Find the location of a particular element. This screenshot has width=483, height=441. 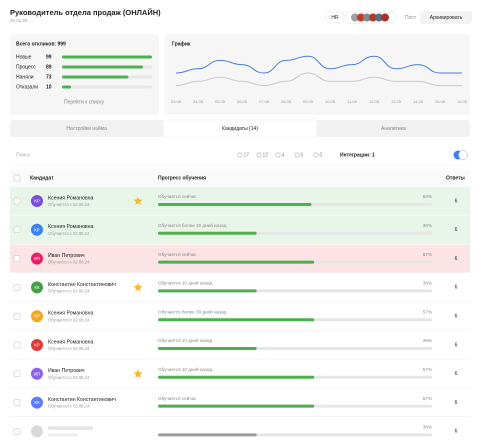

page-date: 20.01.26 is located at coordinates (19, 20).